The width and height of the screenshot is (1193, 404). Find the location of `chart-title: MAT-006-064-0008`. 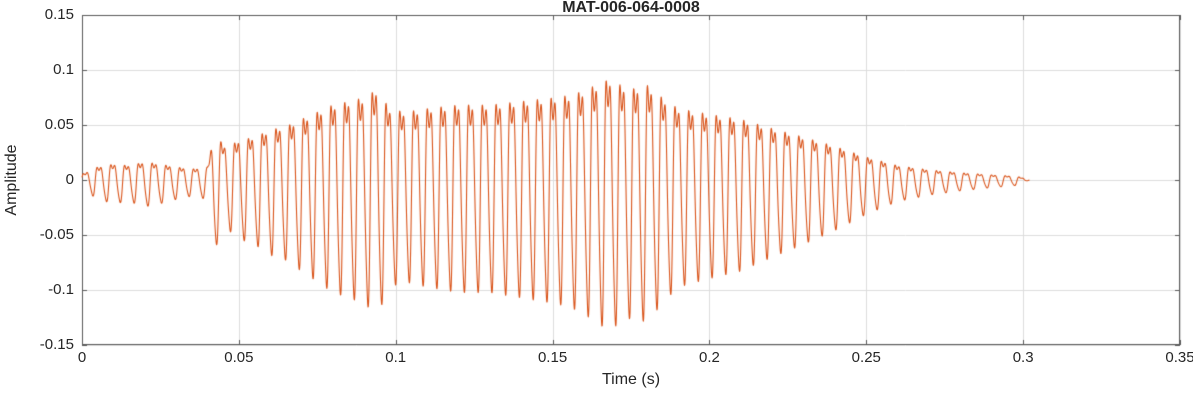

chart-title: MAT-006-064-0008 is located at coordinates (631, 8).